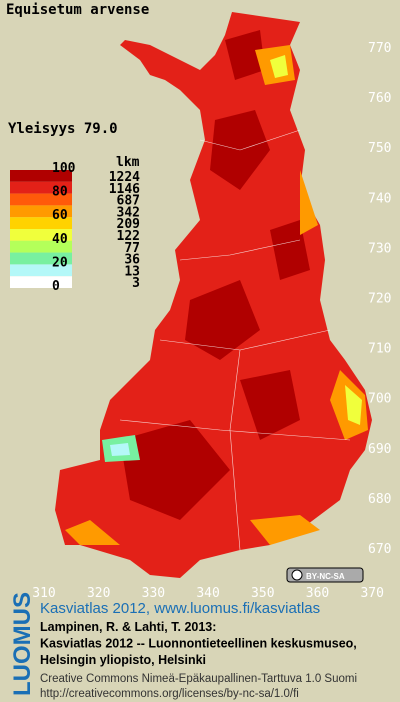 Image resolution: width=400 pixels, height=702 pixels. Describe the element at coordinates (379, 48) in the screenshot. I see `y-tick-label: 770` at that location.